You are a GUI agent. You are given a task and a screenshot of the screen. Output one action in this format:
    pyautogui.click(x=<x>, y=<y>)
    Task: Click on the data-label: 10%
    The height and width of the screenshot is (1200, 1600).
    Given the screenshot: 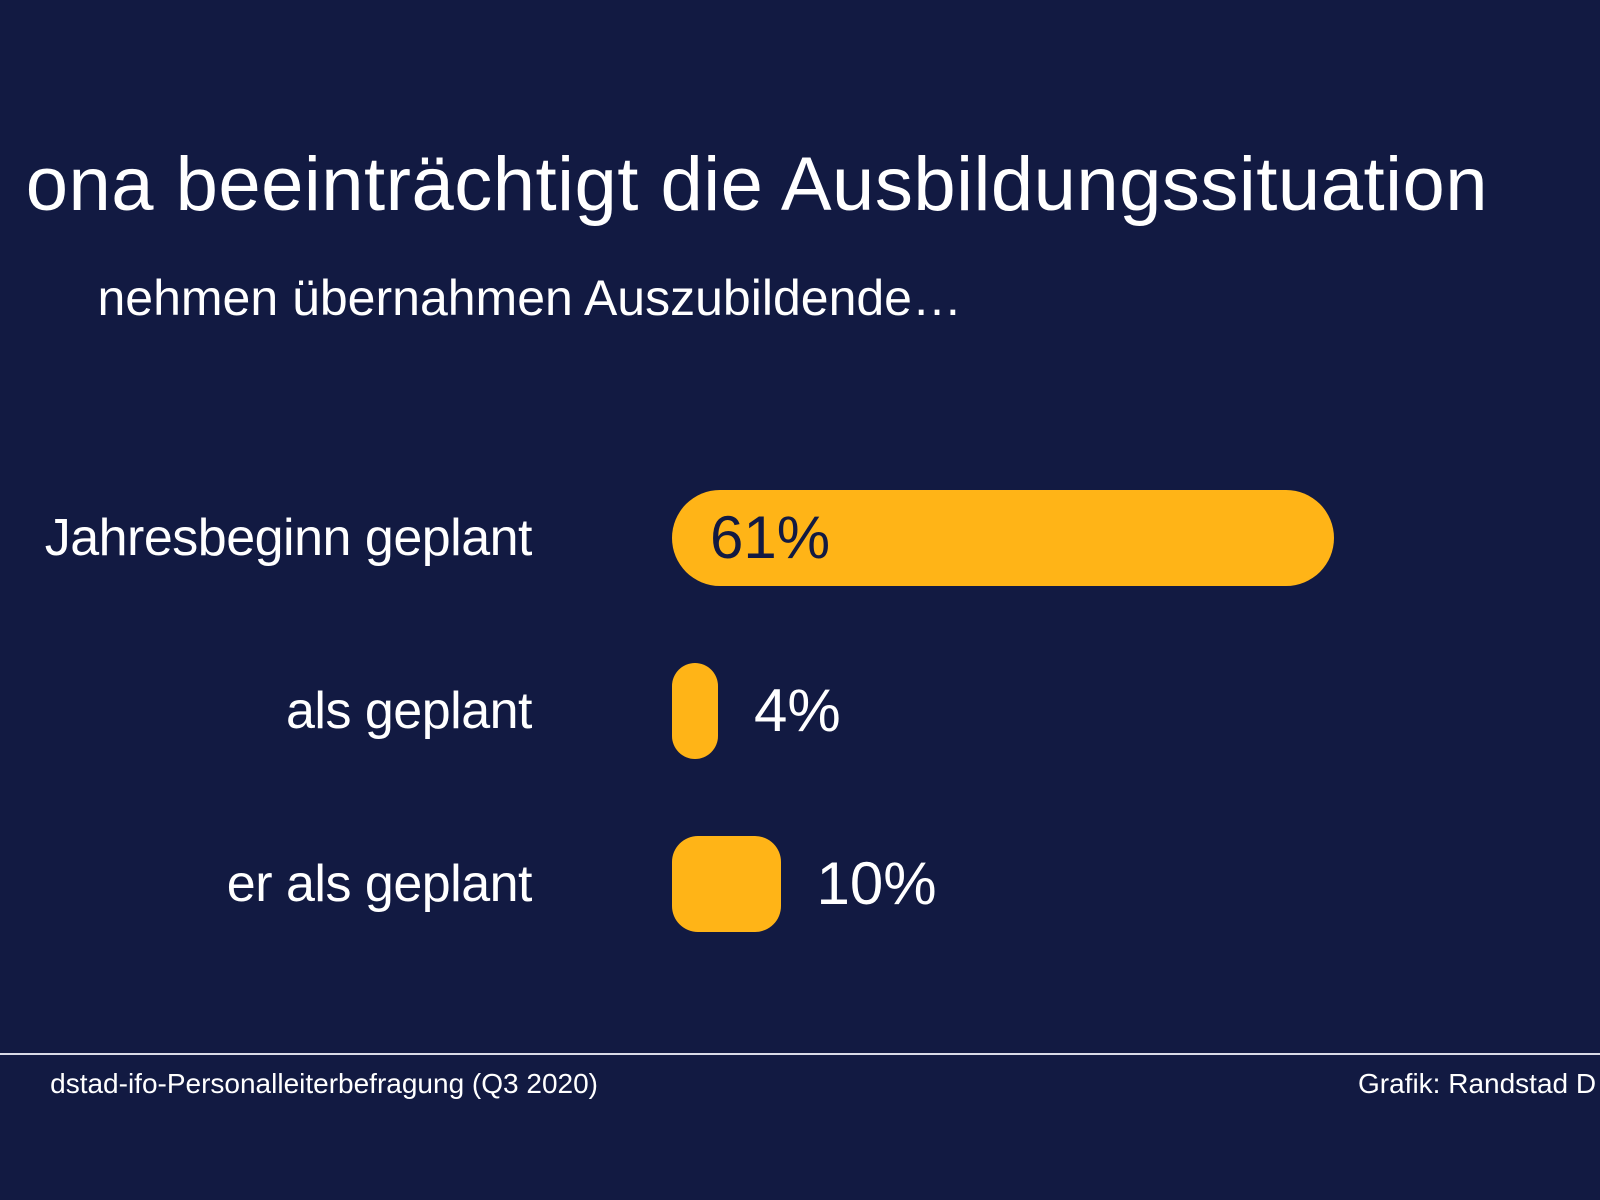 What is the action you would take?
    pyautogui.click(x=876, y=883)
    